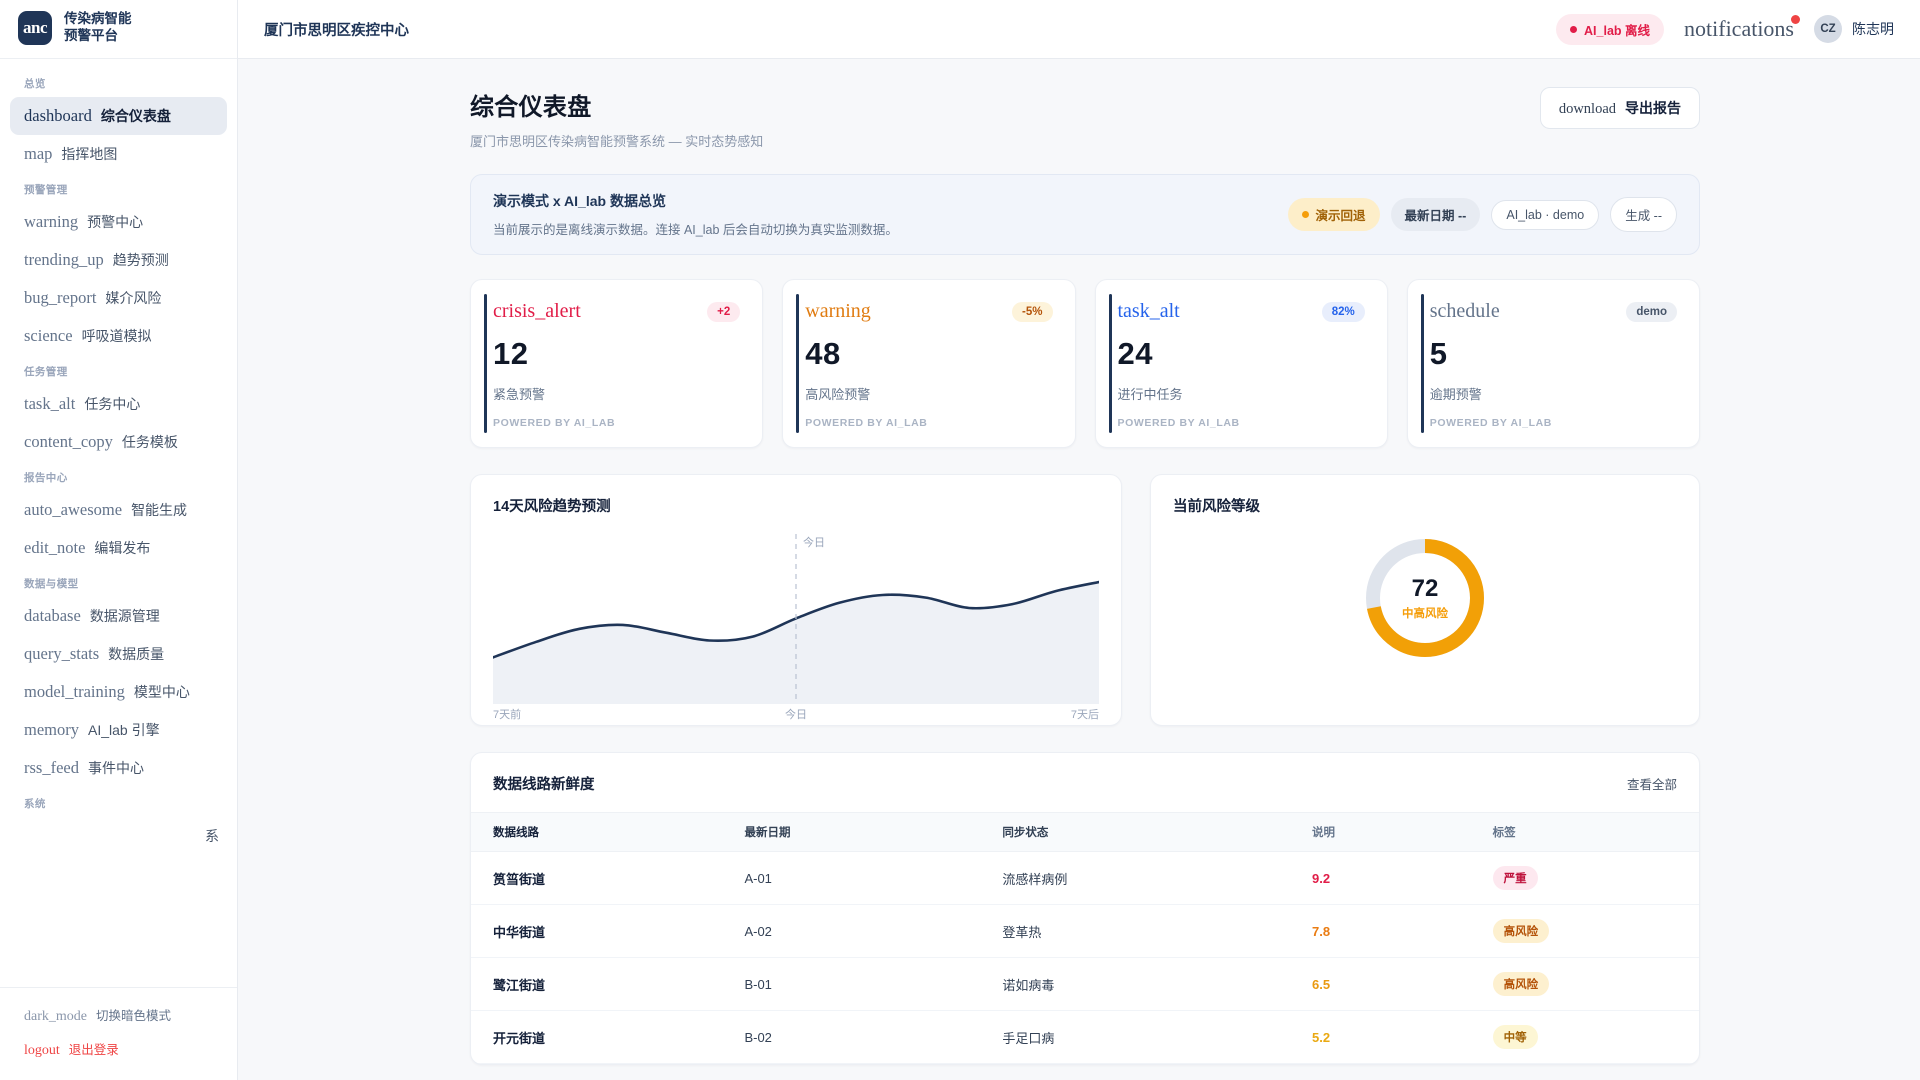 This screenshot has width=1920, height=1080. What do you see at coordinates (1085, 984) in the screenshot?
I see `table-row: 鹭江街道 B-01 诺如病毒 6.5 高风险` at bounding box center [1085, 984].